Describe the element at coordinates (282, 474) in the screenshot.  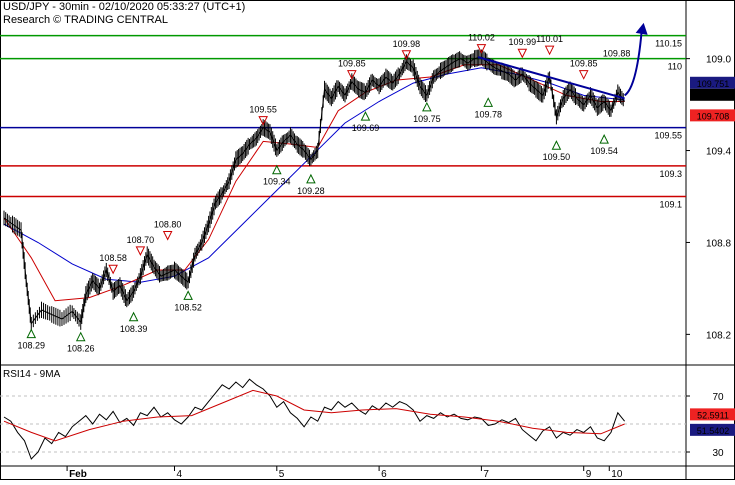
I see `x-tick-label: 5` at that location.